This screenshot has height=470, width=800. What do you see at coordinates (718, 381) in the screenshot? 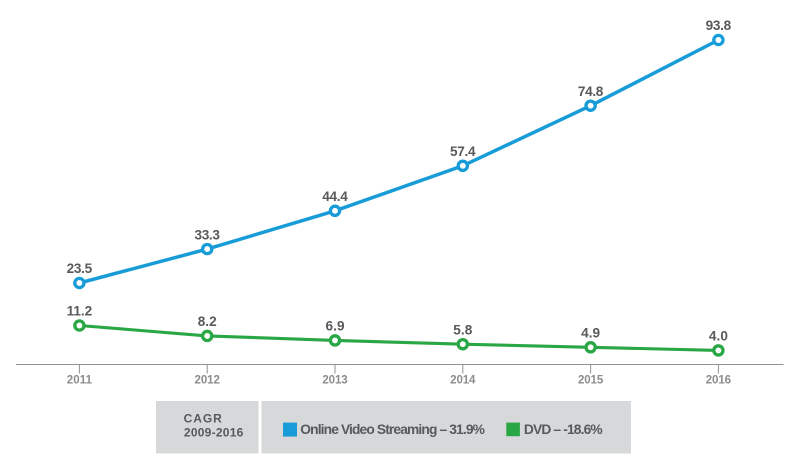
I see `svg-text: 2016` at bounding box center [718, 381].